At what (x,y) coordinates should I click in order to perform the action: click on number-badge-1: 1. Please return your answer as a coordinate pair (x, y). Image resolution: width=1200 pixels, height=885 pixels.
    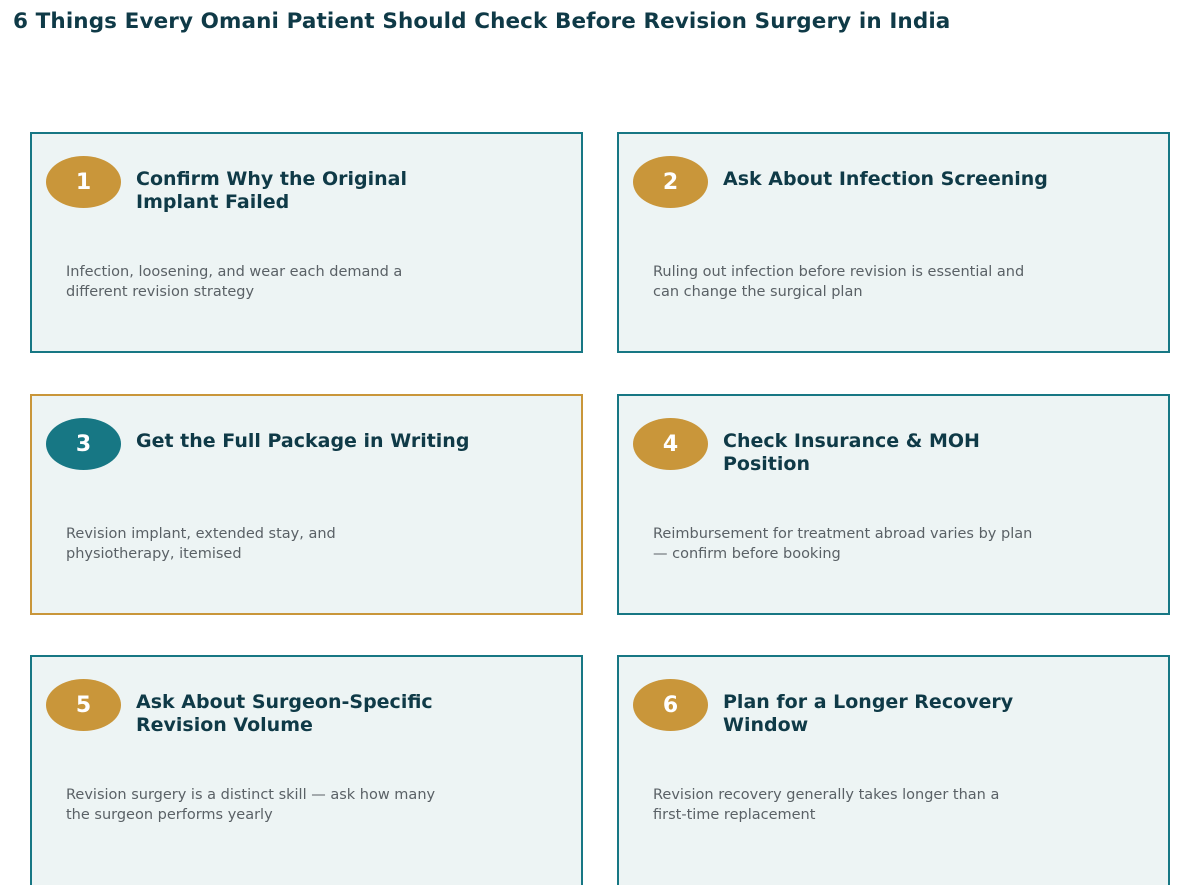
    Looking at the image, I should click on (83, 182).